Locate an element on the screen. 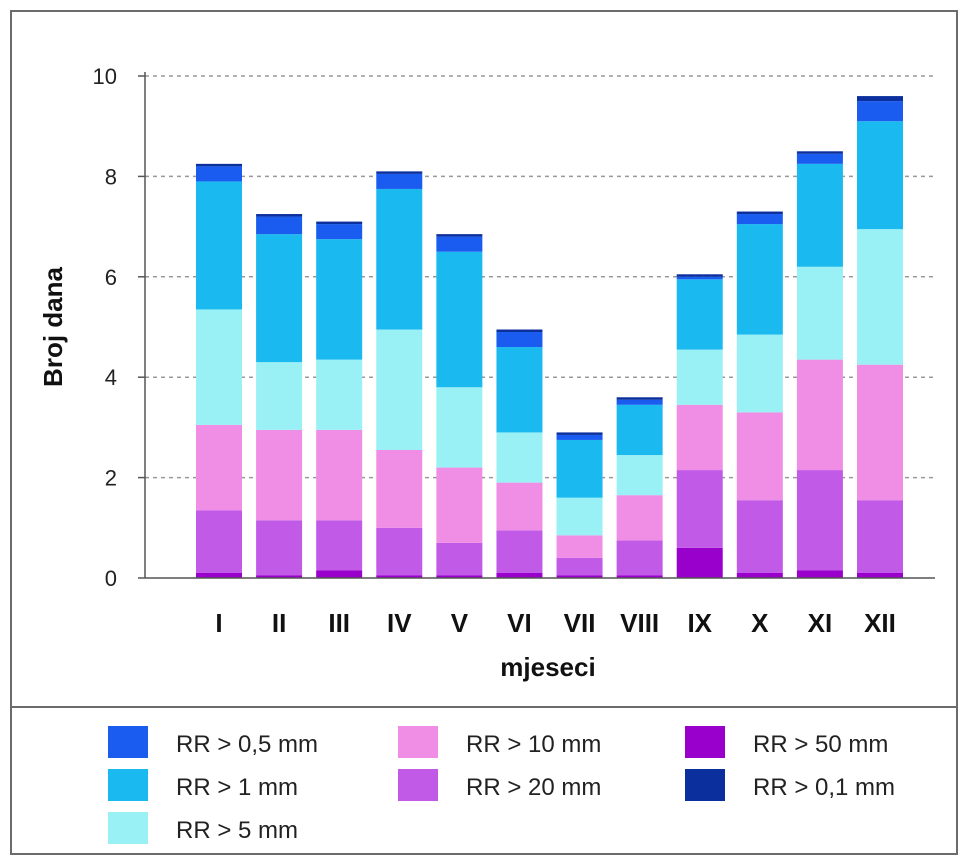 This screenshot has width=970, height=864. y-tick-label: 8 is located at coordinates (111, 176).